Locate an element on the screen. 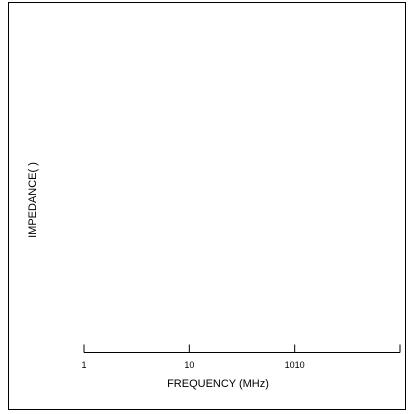 This screenshot has width=409, height=414. x-tick-label: 1010 is located at coordinates (295, 365).